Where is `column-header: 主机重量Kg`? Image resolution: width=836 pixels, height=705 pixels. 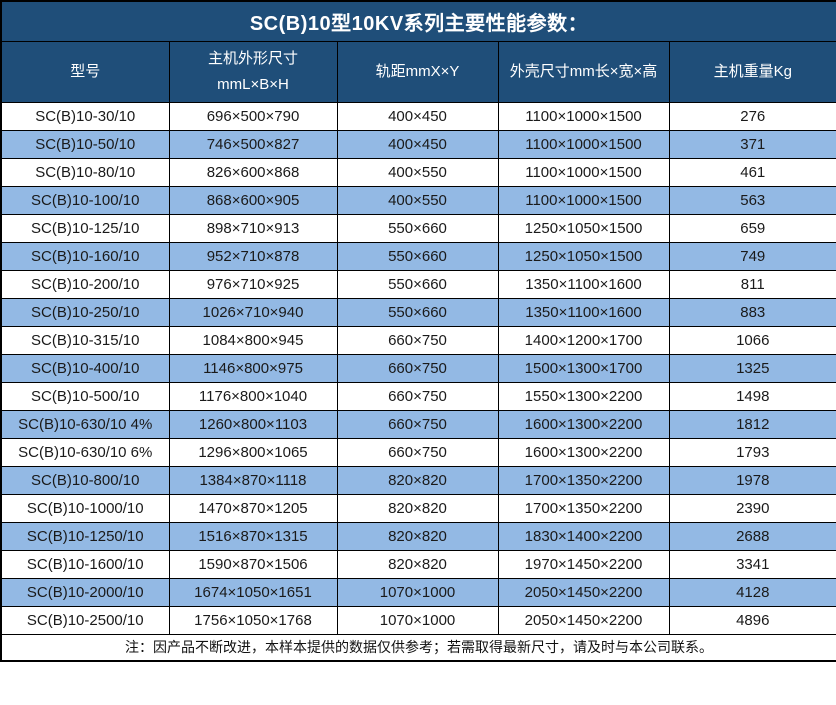
column-header: 主机重量Kg is located at coordinates (752, 71).